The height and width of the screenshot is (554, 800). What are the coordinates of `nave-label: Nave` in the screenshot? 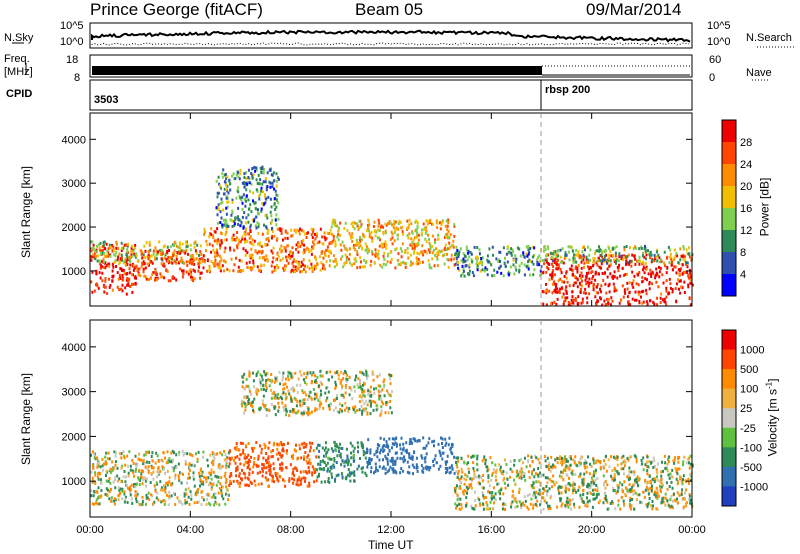 It's located at (759, 73).